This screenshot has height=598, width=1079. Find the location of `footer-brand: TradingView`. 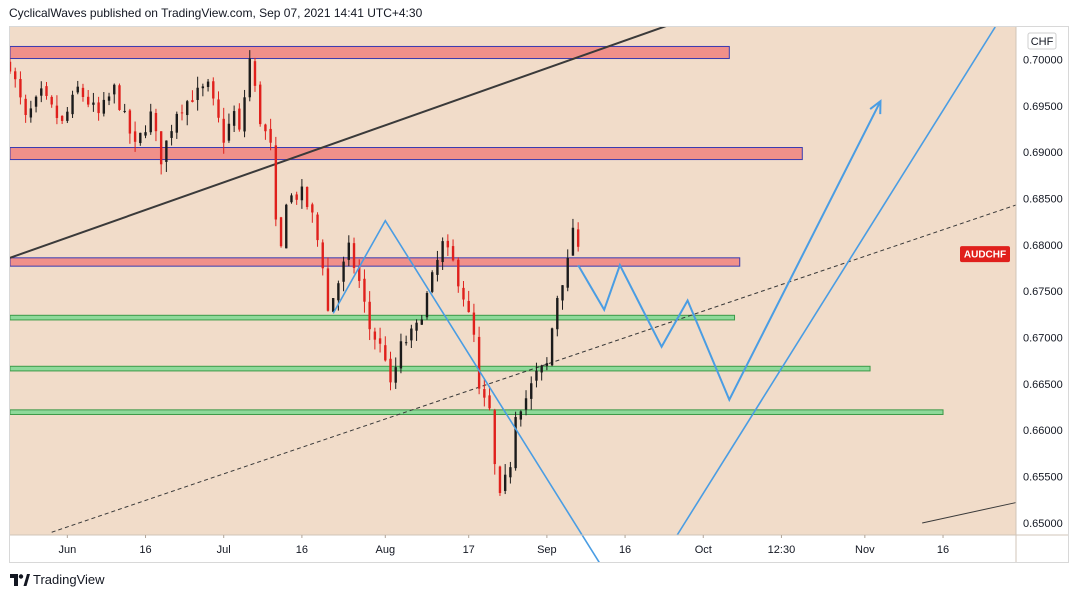

footer-brand: TradingView is located at coordinates (57, 579).